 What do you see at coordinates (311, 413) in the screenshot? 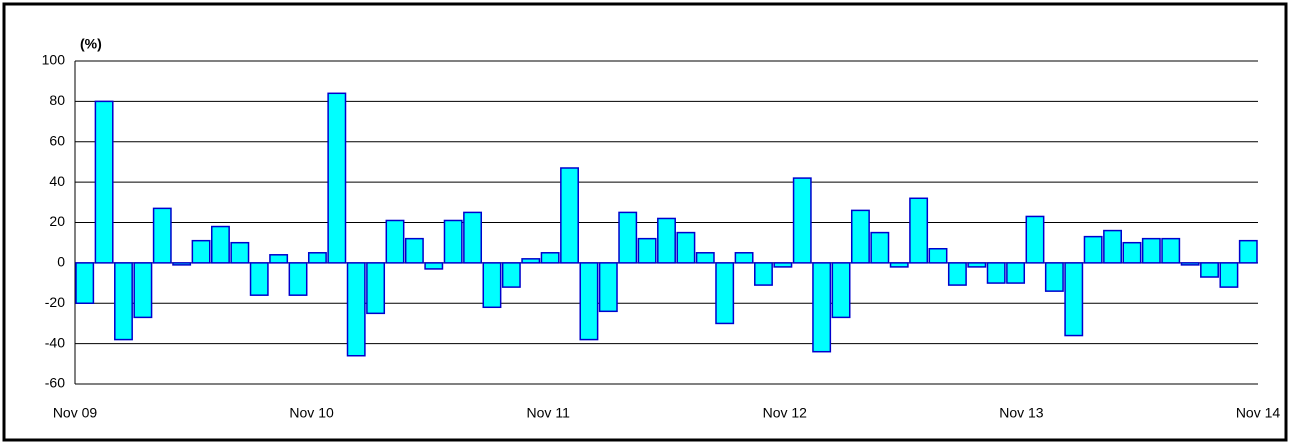
I see `x-tick-label: Nov 10` at bounding box center [311, 413].